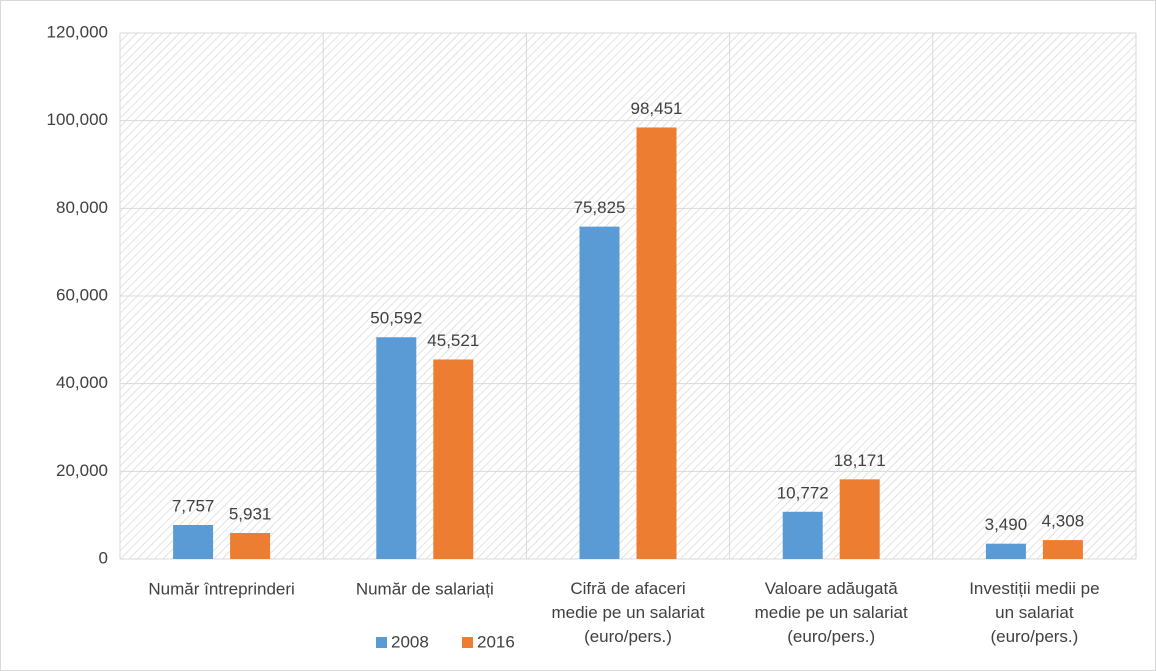 The height and width of the screenshot is (671, 1156). Describe the element at coordinates (82, 294) in the screenshot. I see `y-tick-label: 60,000` at that location.